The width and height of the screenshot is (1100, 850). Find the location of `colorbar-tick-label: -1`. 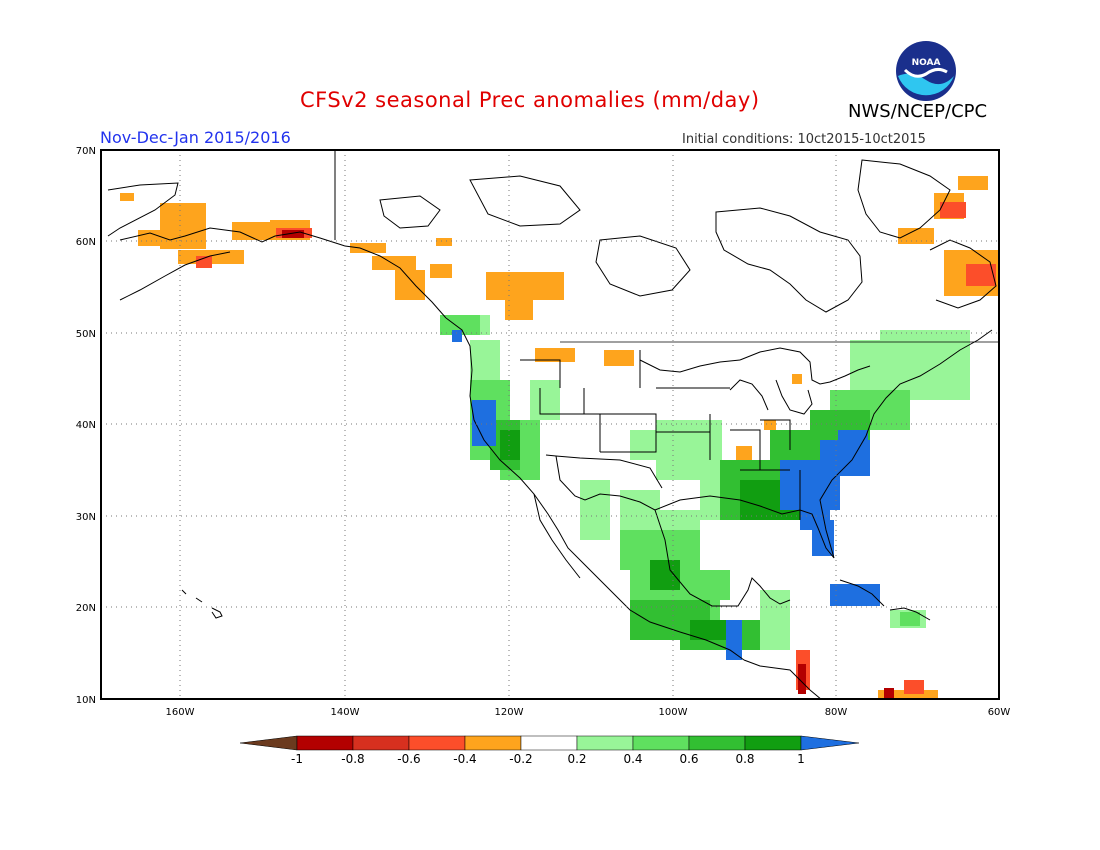

colorbar-tick-label: -1 is located at coordinates (297, 759).